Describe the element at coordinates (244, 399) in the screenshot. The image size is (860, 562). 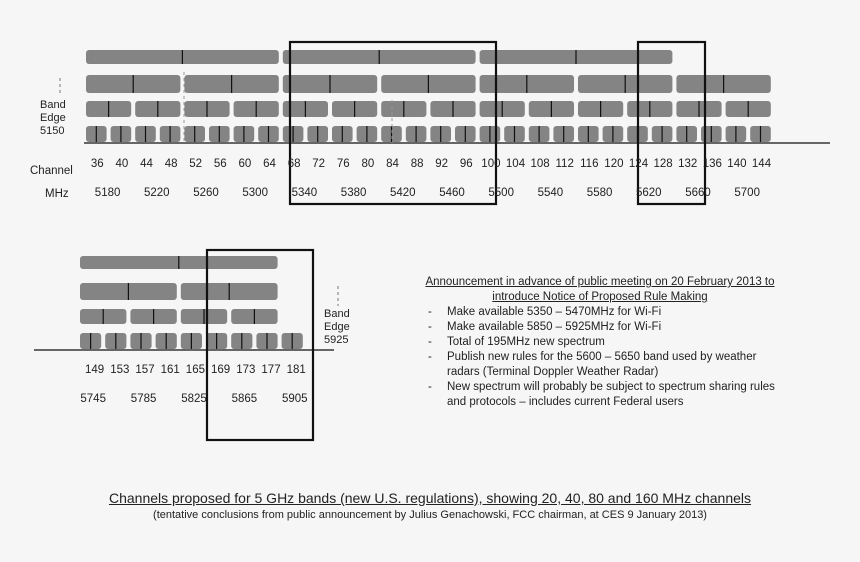
I see `mhz-value: 5865` at that location.